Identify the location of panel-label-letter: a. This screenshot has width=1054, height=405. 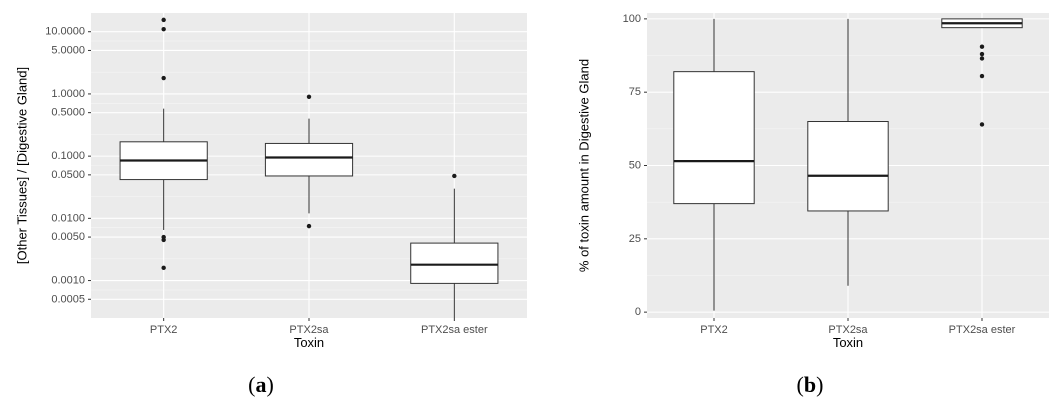
(261, 384).